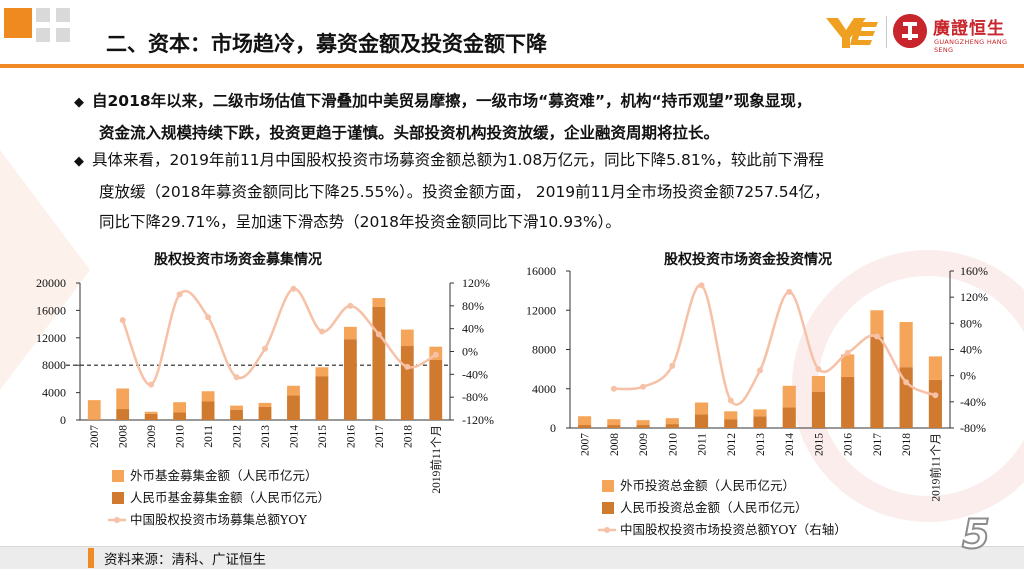 The image size is (1024, 576). Describe the element at coordinates (360, 222) in the screenshot. I see `bullet-line: 同比下降29.71%，呈加速下滑态势（2018年投资金额同比下滑10.93%）。` at that location.